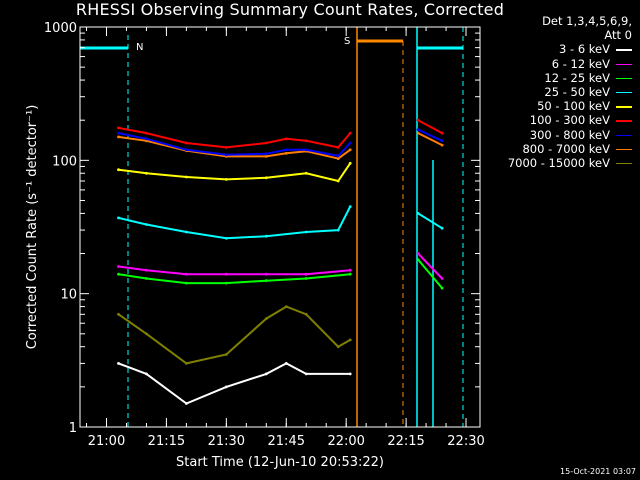 This screenshot has width=640, height=480. I want to click on legend-label: 6 - 12 keV, so click(580, 63).